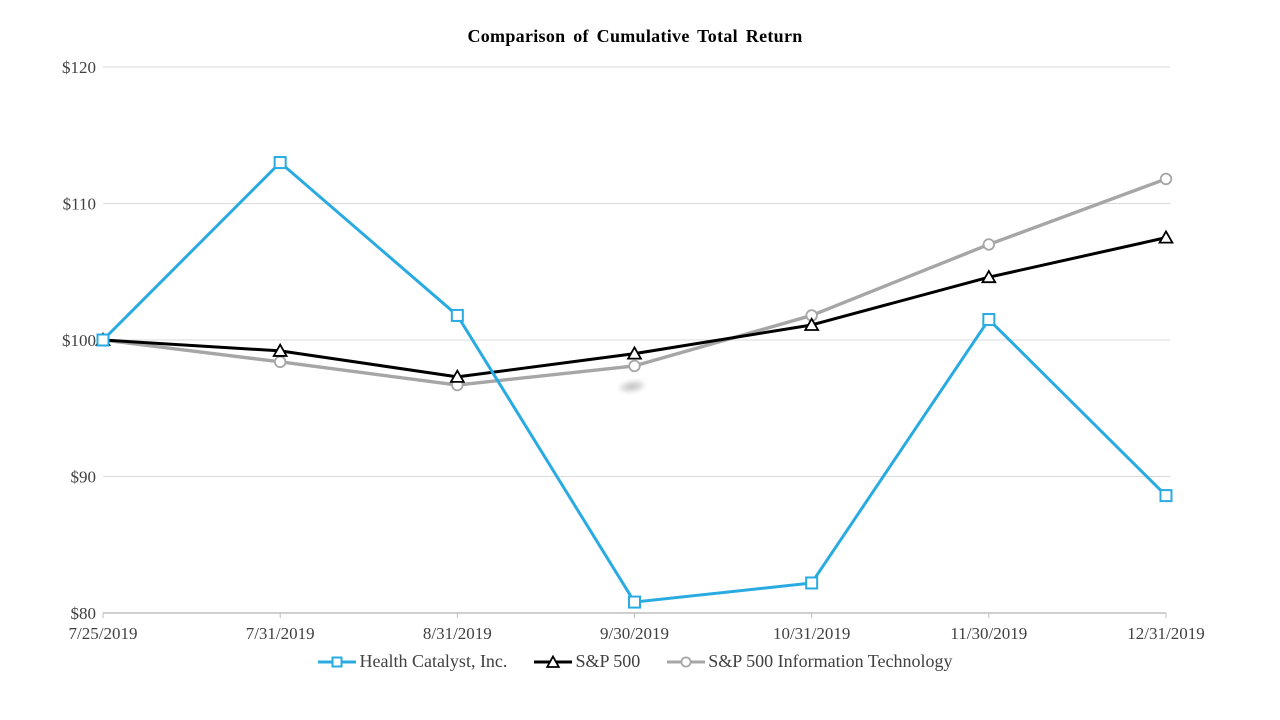 This screenshot has width=1280, height=720. What do you see at coordinates (457, 633) in the screenshot?
I see `x-axis-tick-label: 8/31/2019` at bounding box center [457, 633].